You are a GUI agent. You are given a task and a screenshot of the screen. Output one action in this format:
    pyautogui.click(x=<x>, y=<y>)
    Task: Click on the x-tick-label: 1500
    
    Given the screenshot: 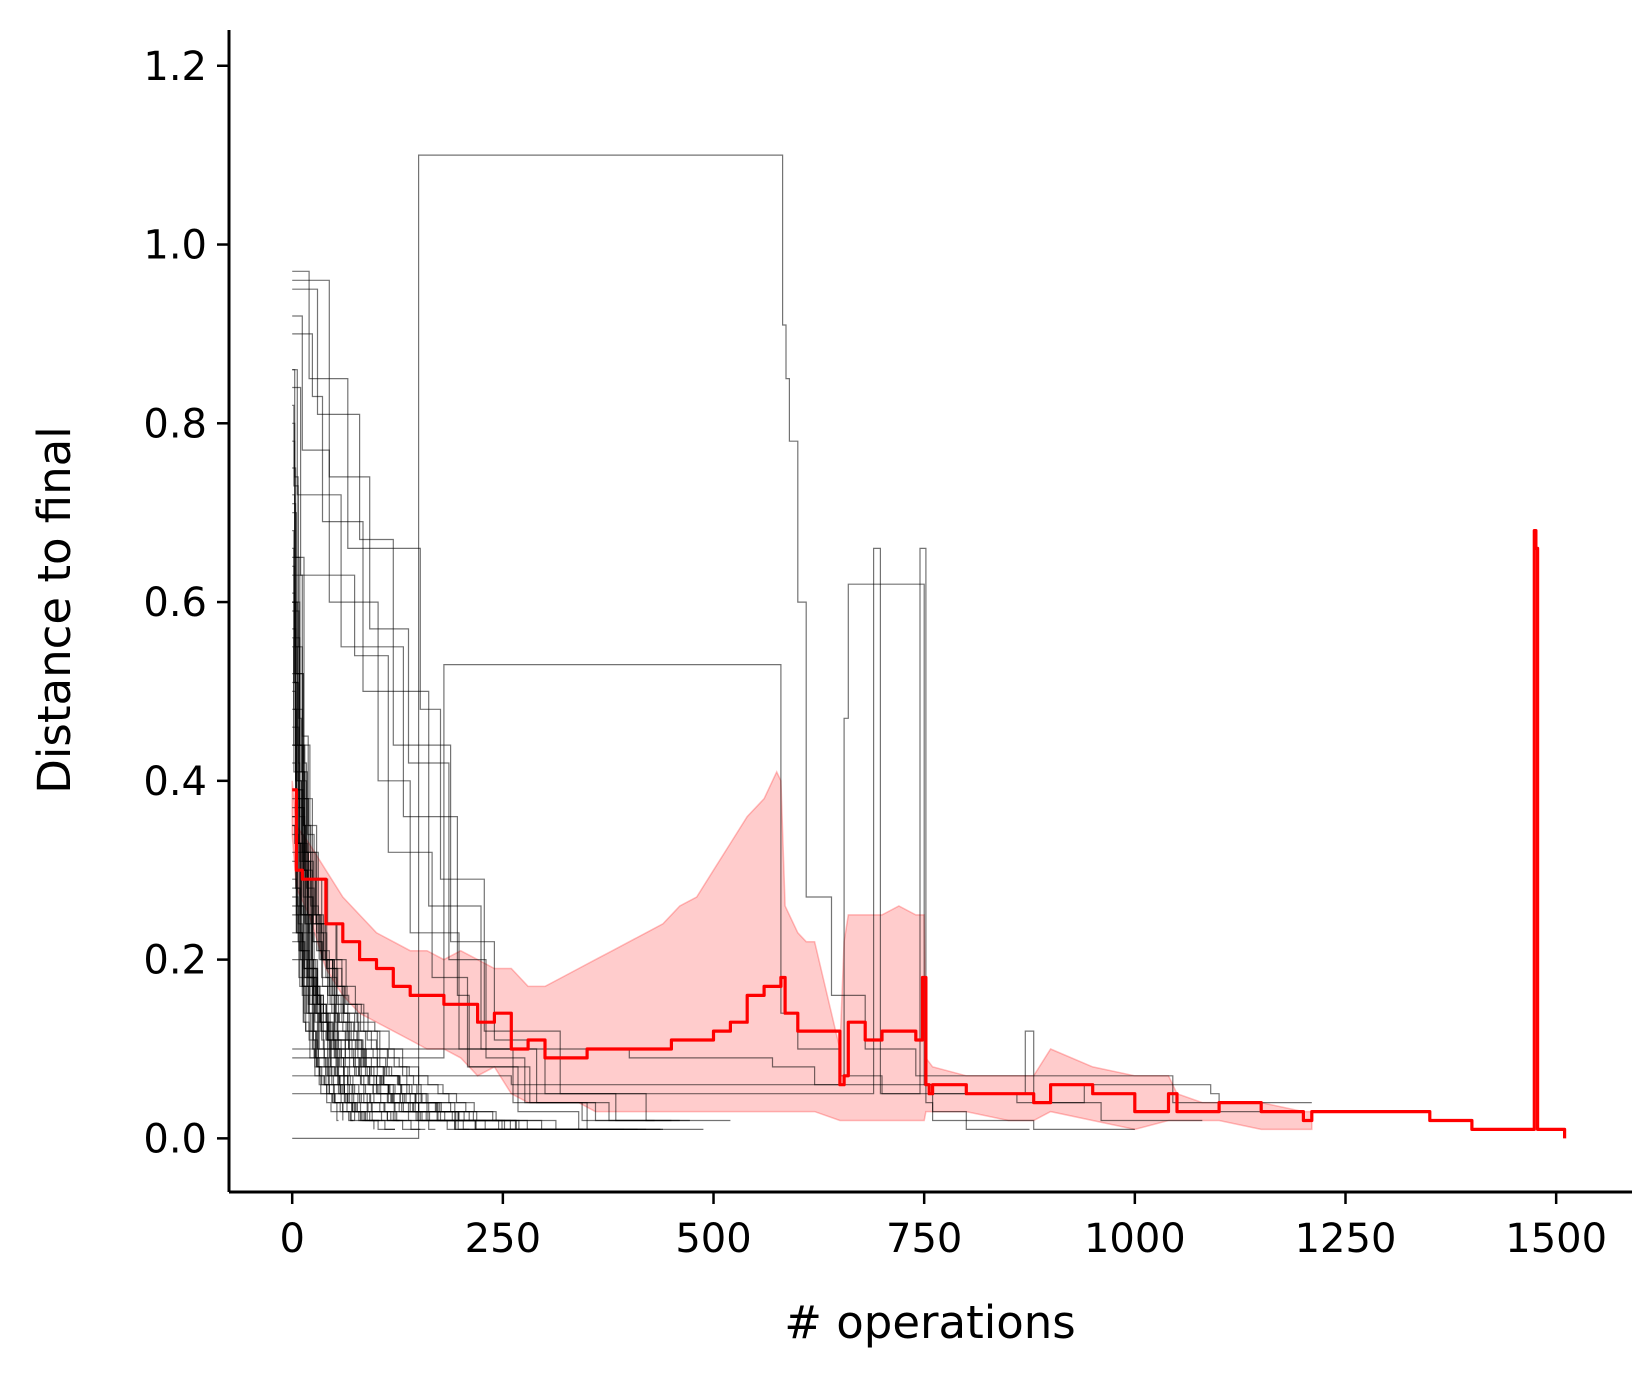 What is the action you would take?
    pyautogui.click(x=1556, y=1239)
    